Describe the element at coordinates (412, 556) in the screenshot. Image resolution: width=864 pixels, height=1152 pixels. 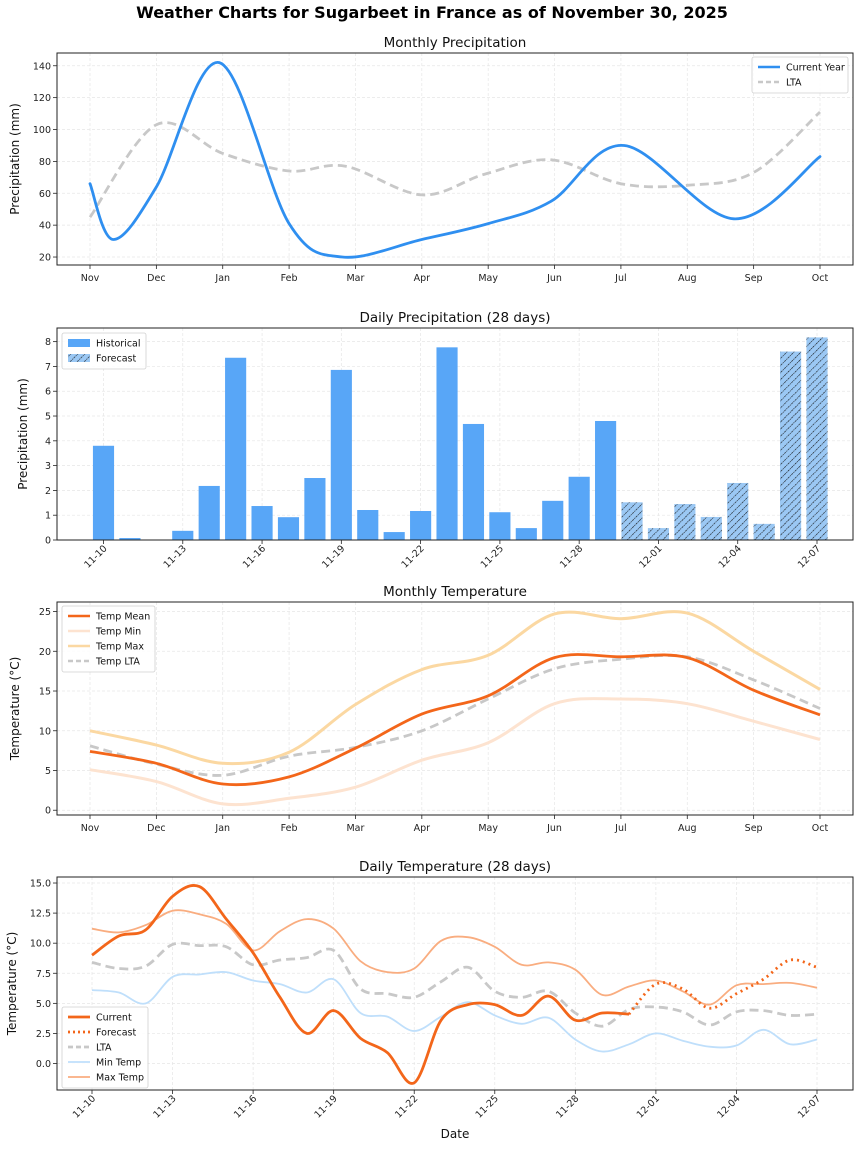
I see `x-tick-label: 11-22` at that location.